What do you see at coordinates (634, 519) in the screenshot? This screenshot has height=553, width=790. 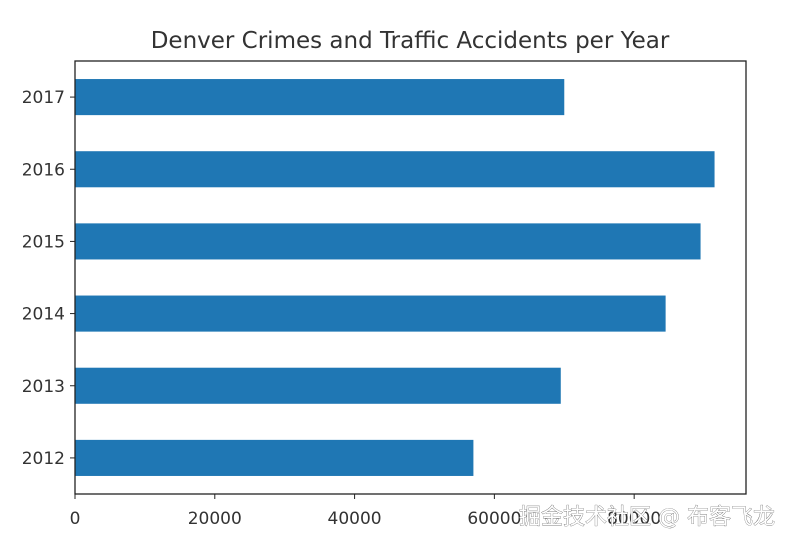 I see `x-tick-label: 80000` at bounding box center [634, 519].